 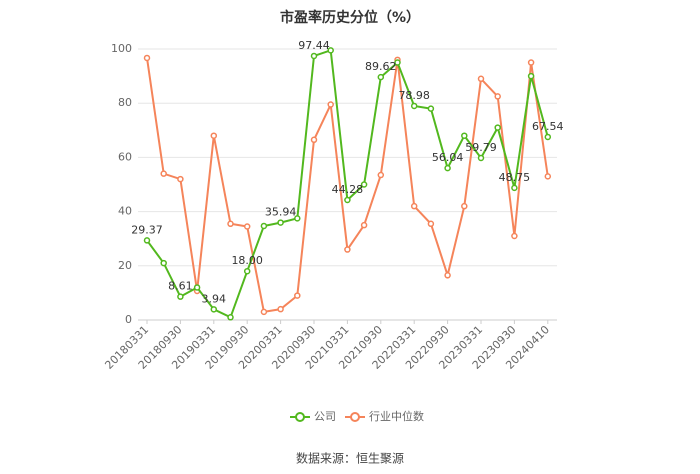 What do you see at coordinates (125, 265) in the screenshot?
I see `y-tick-label: 20` at bounding box center [125, 265].